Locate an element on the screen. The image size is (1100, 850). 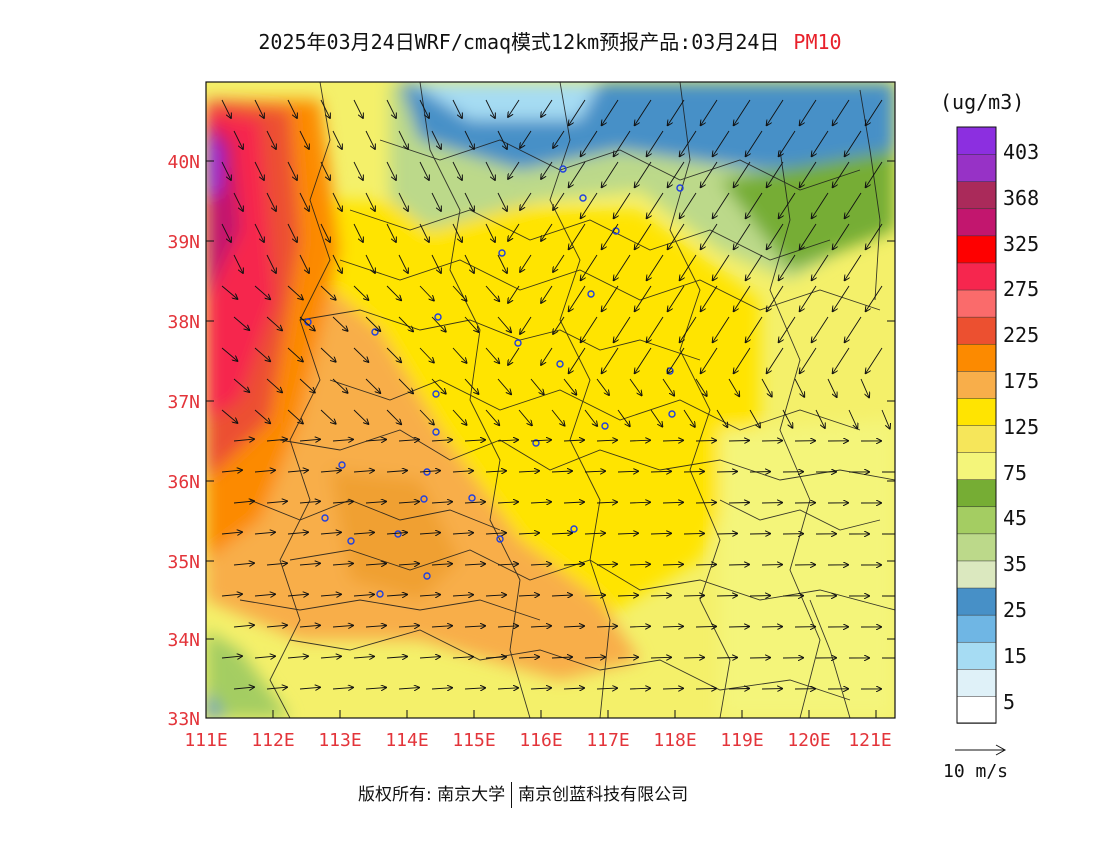
lon-label: 119E is located at coordinates (741, 740).